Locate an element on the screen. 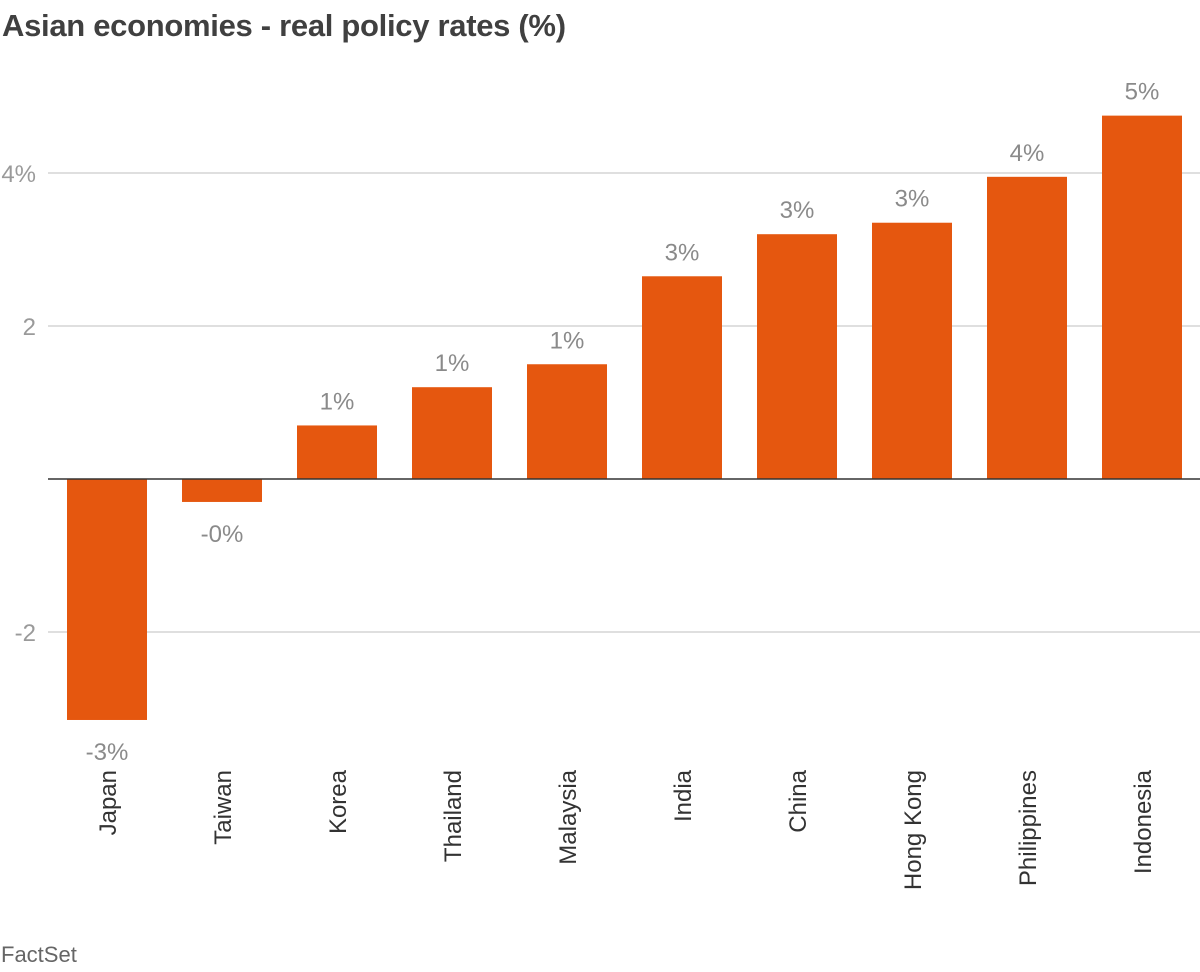  data-label: 5% is located at coordinates (1142, 92).